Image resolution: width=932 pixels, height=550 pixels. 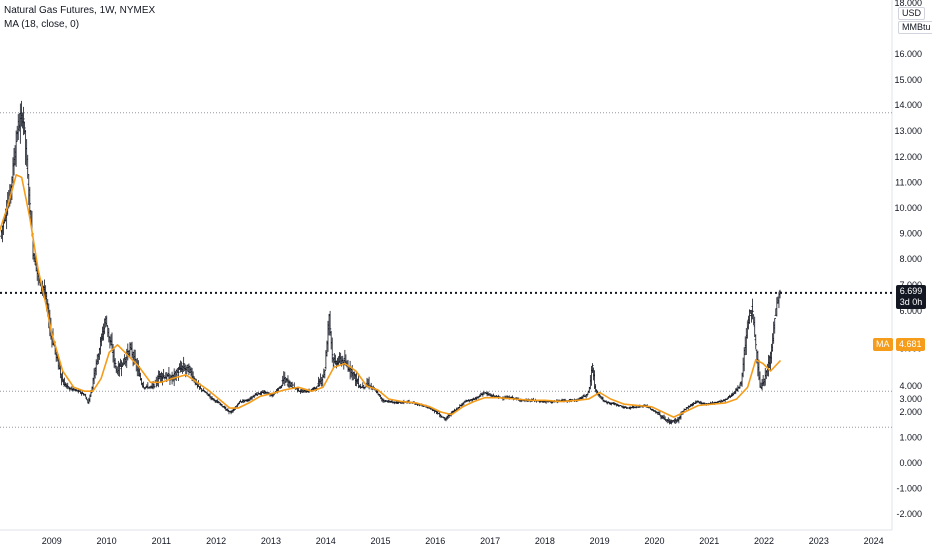 What do you see at coordinates (545, 541) in the screenshot?
I see `x-tick-label: 2018` at bounding box center [545, 541].